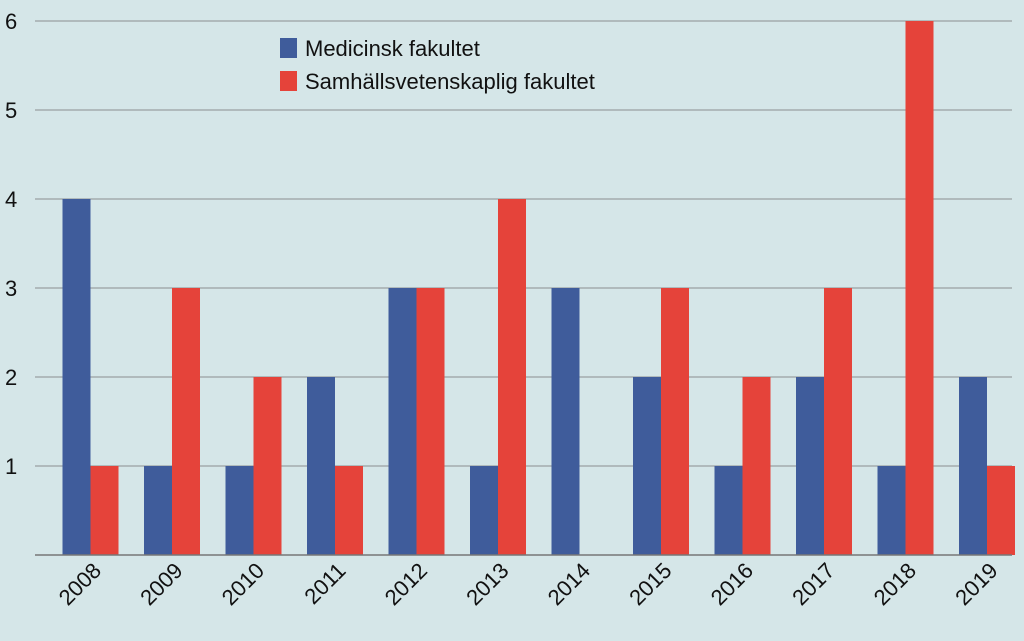  I want to click on bar-medicinsk-2018, so click(891, 510).